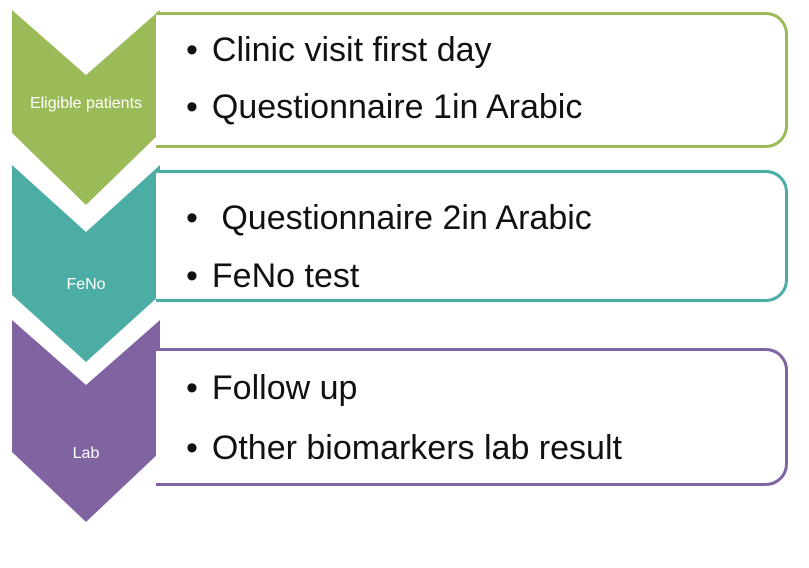 This screenshot has height=568, width=809. Describe the element at coordinates (86, 421) in the screenshot. I see `chevron-lab` at that location.